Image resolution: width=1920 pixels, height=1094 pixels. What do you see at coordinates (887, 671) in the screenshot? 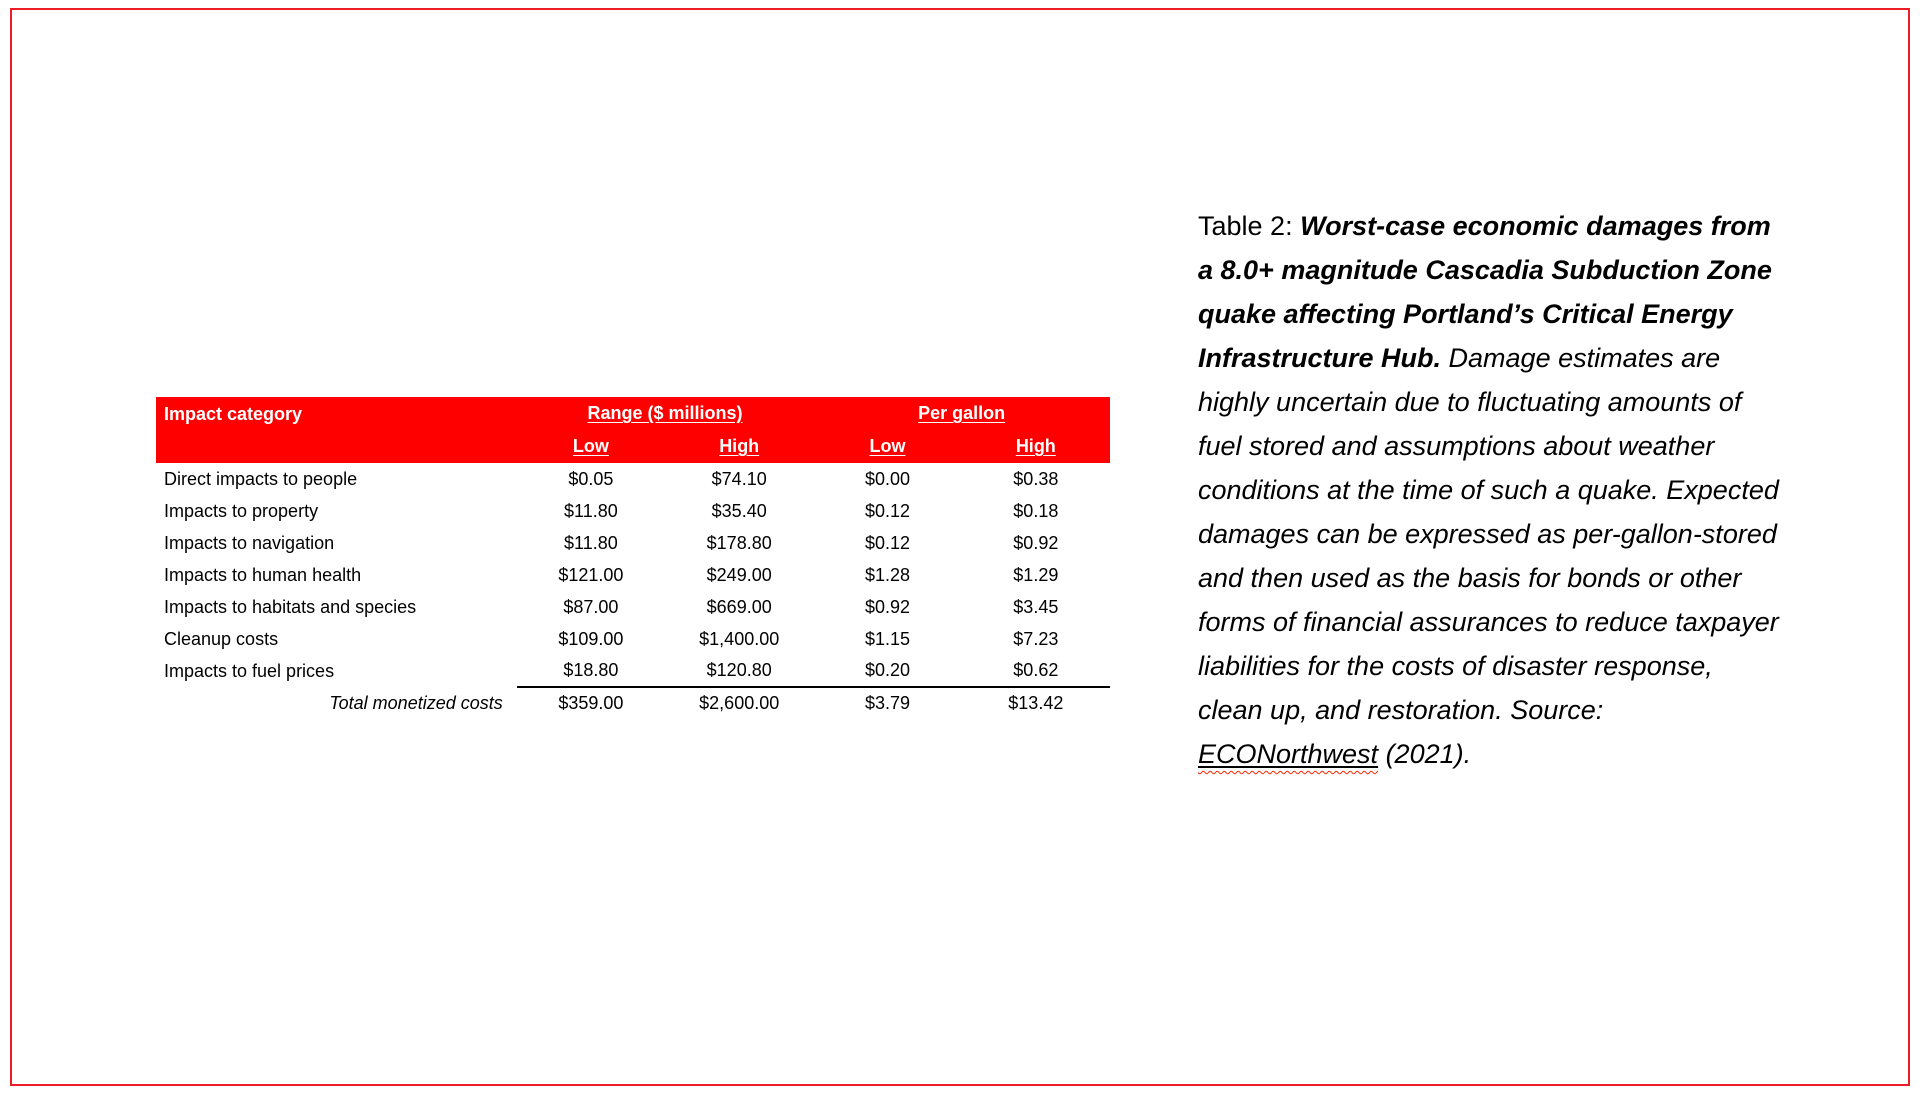
I see `row-value: $0.20` at bounding box center [887, 671].